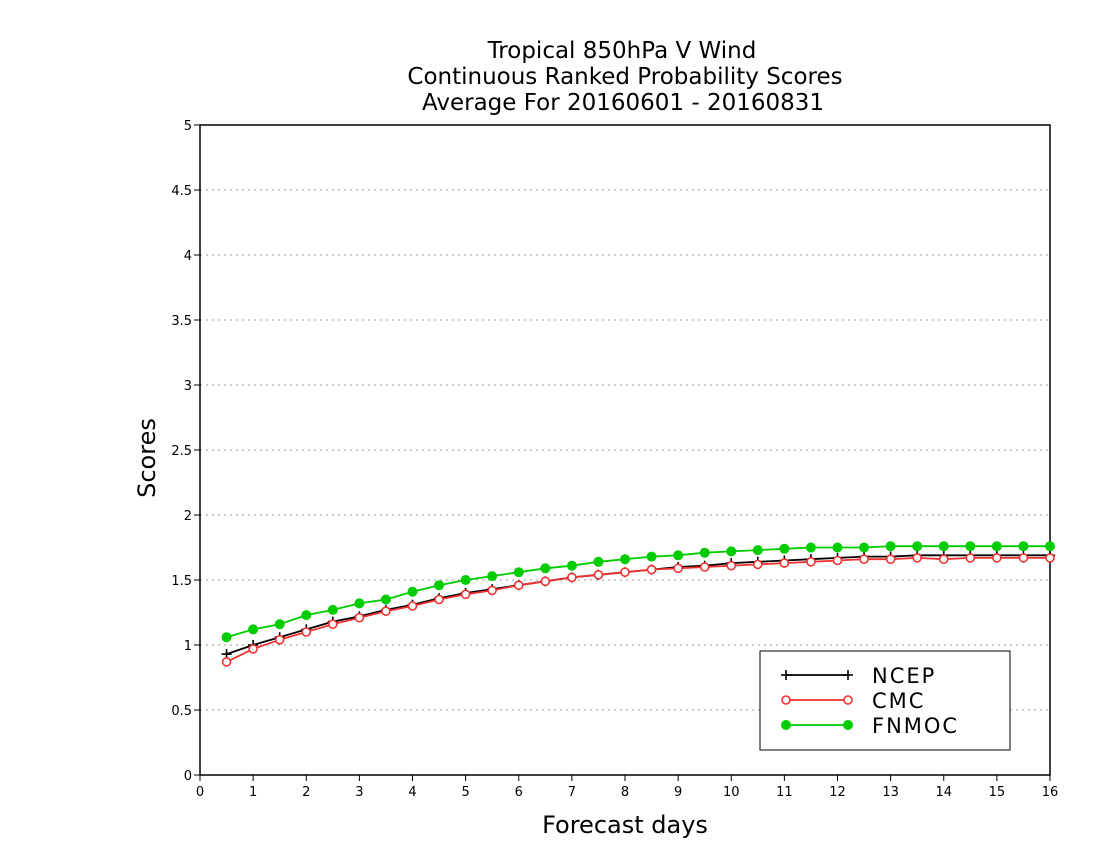  Describe the element at coordinates (904, 676) in the screenshot. I see `legend-label: NCEP` at that location.